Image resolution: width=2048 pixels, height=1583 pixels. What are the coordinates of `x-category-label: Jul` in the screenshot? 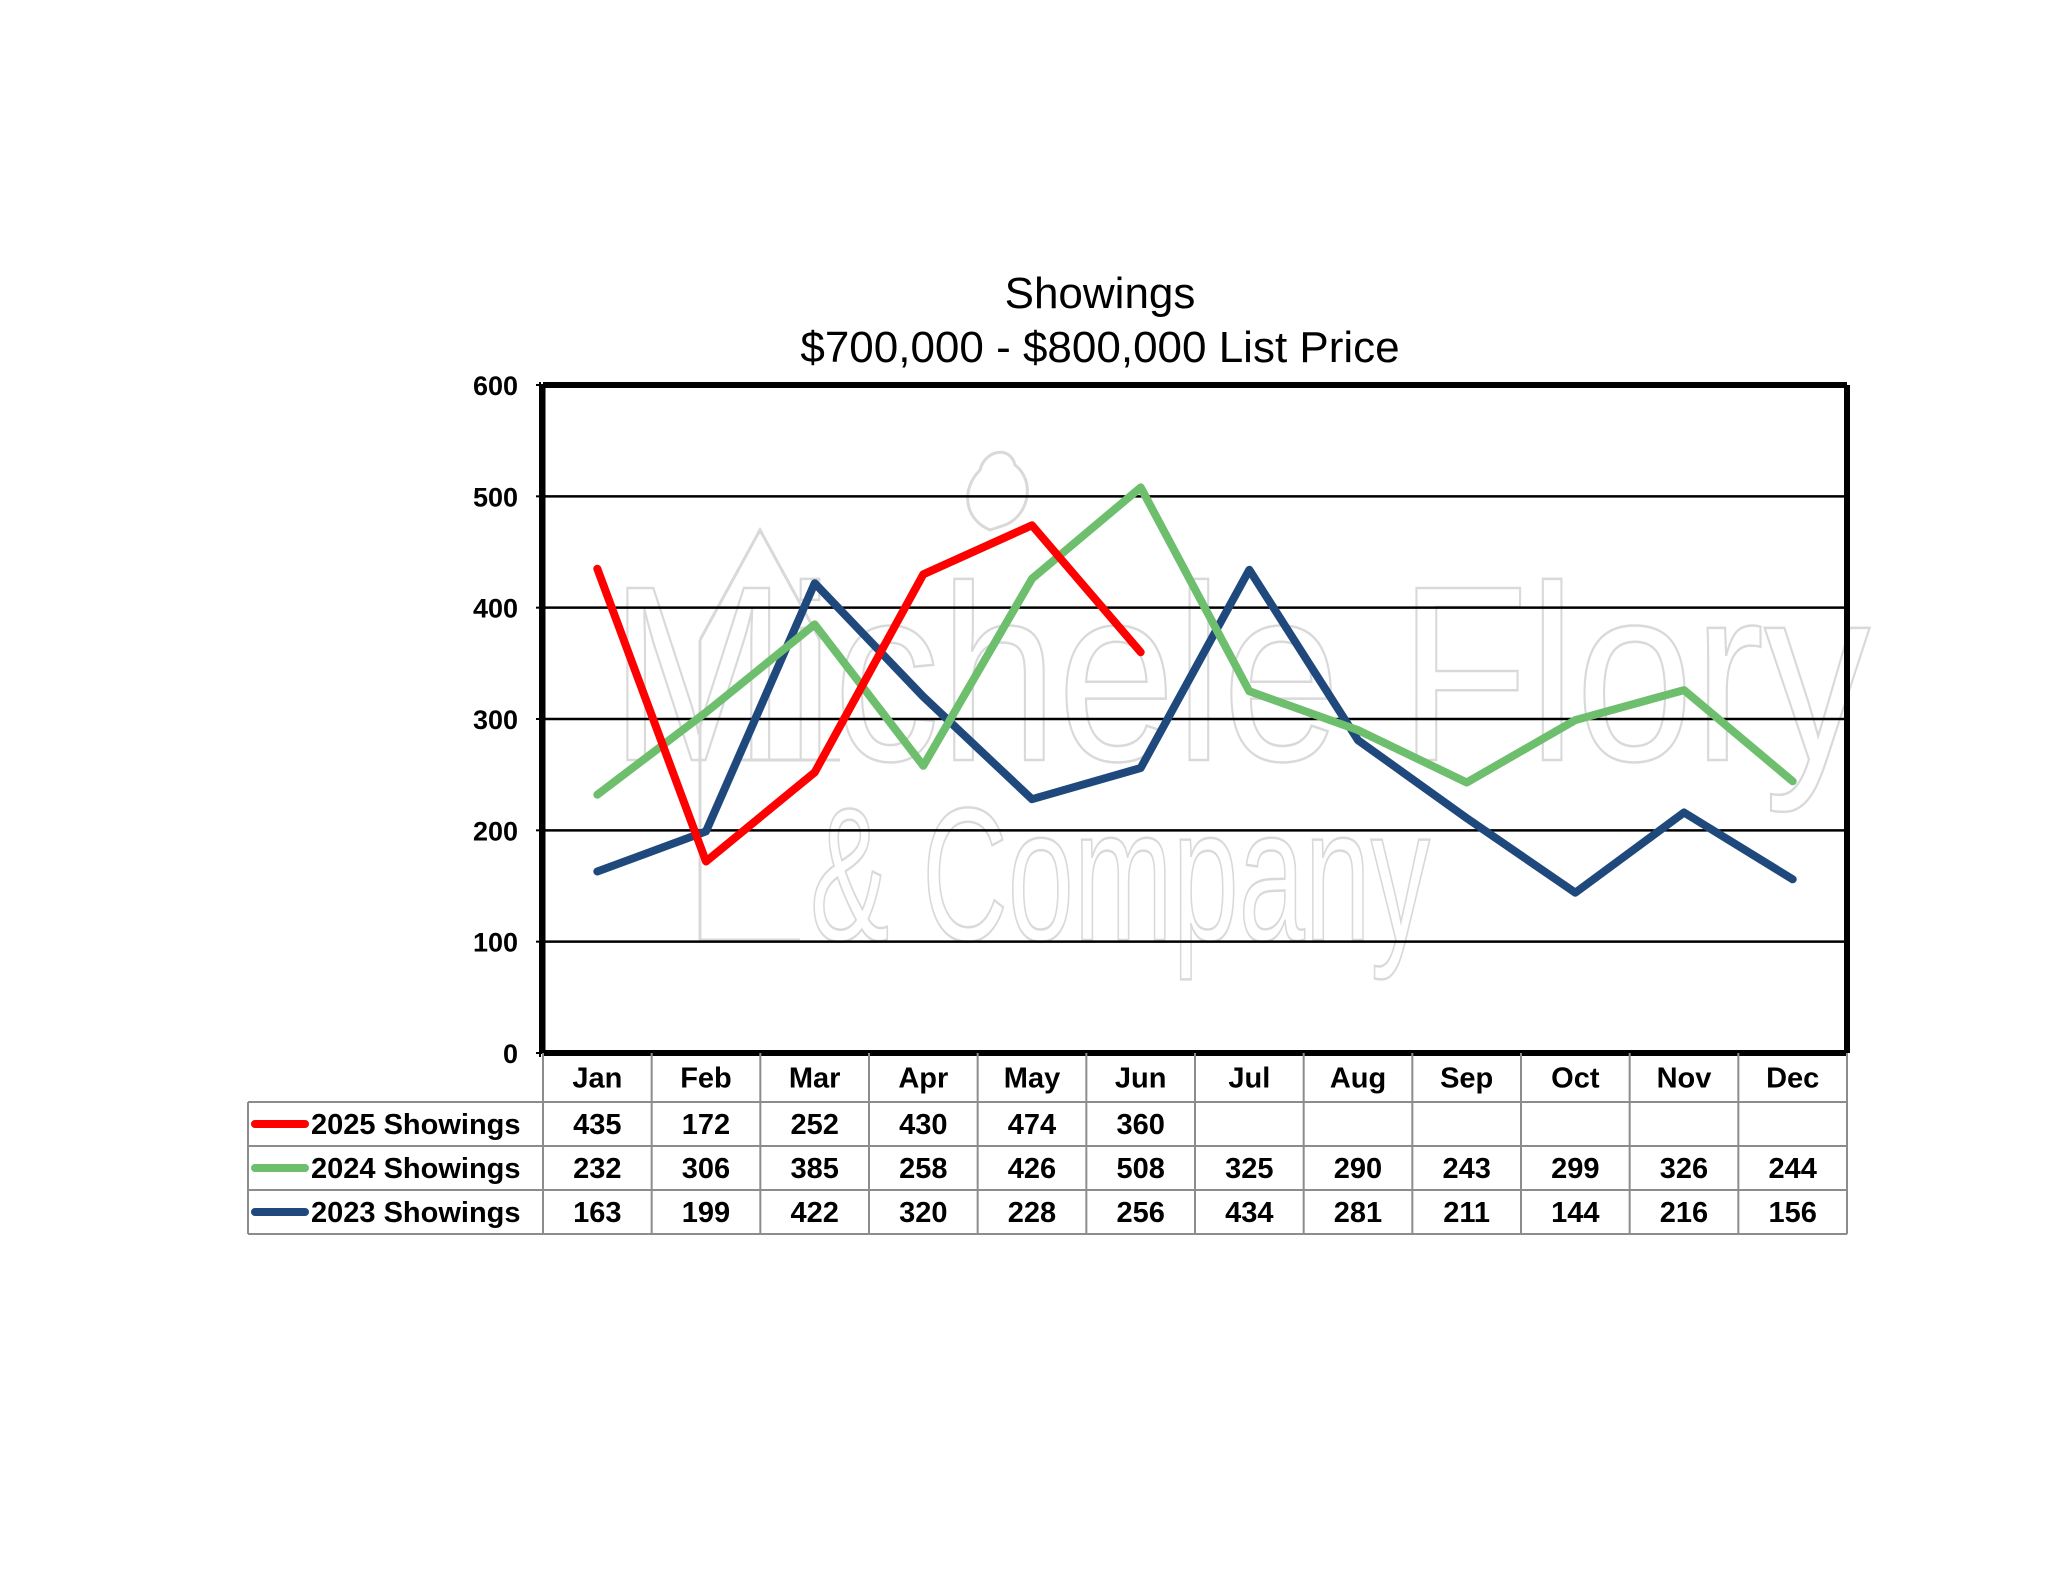 It's located at (1249, 1079).